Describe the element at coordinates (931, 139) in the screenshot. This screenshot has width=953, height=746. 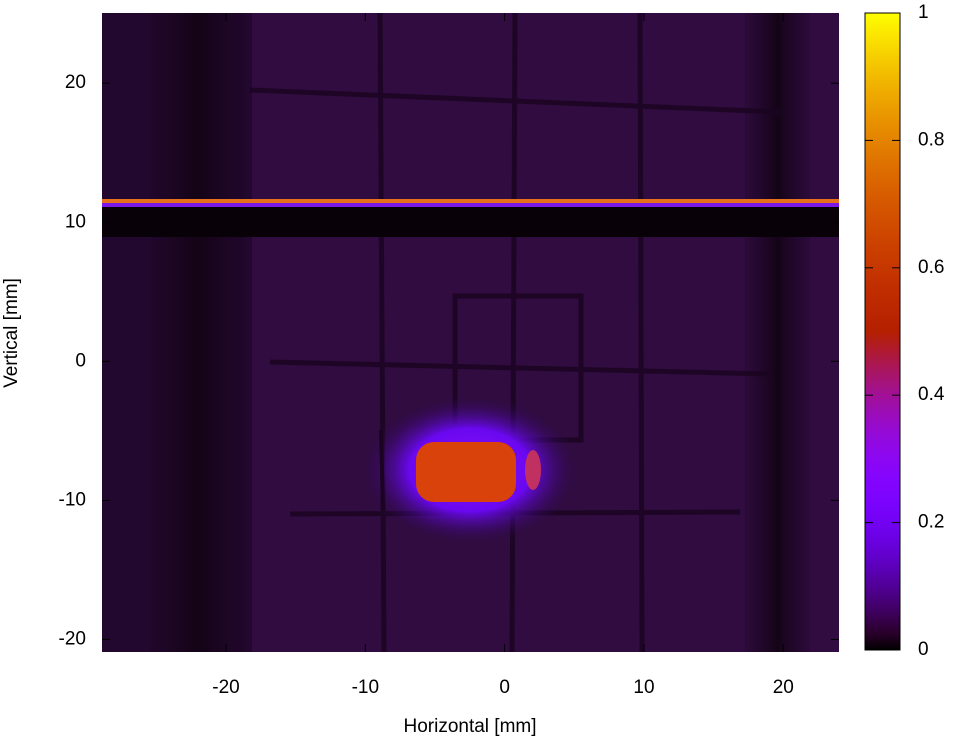
I see `colorbar-tick-label: 0.8` at that location.